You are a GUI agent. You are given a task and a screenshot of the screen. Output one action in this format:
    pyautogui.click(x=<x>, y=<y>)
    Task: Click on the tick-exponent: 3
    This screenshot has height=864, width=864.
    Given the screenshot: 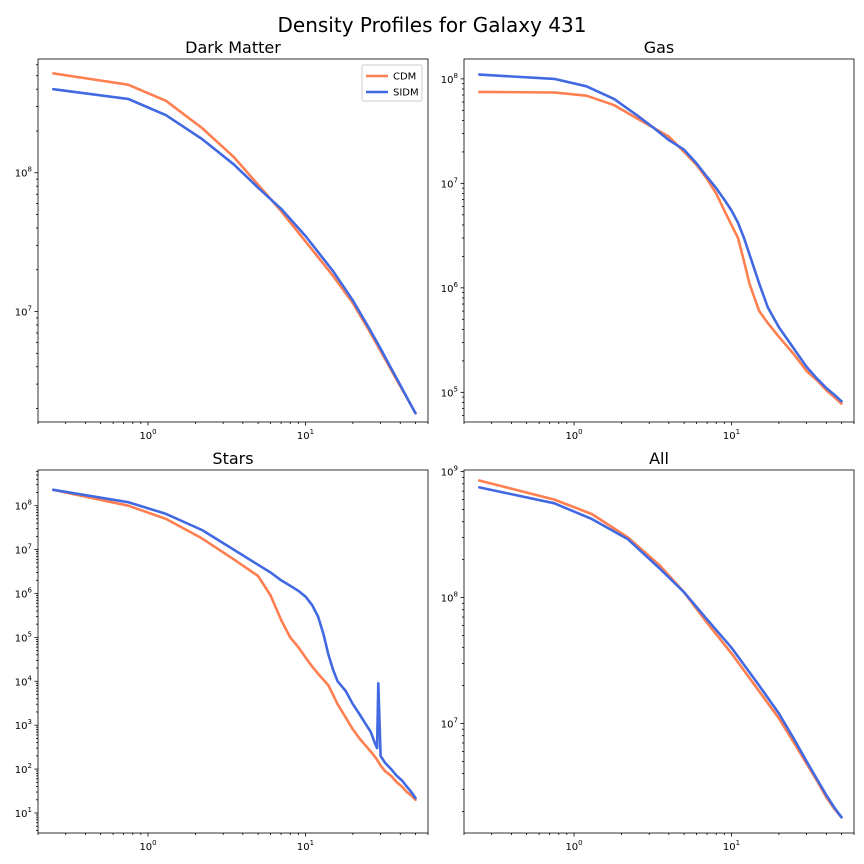 What is the action you would take?
    pyautogui.click(x=30, y=722)
    